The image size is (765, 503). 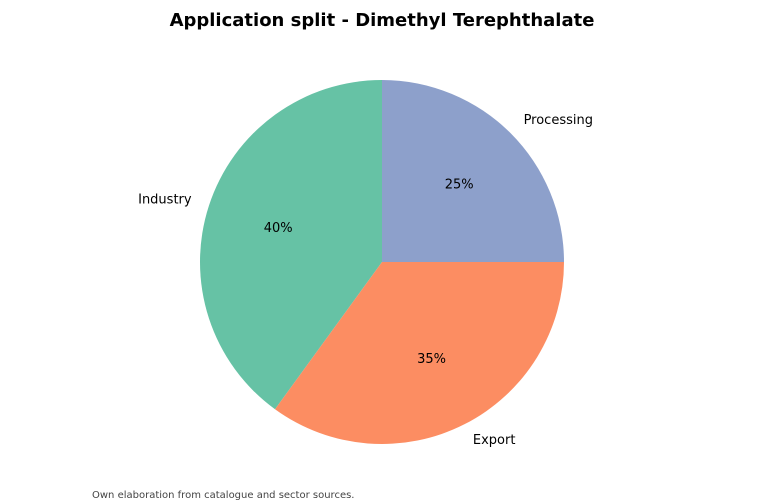 I want to click on slice-label: Industry, so click(x=165, y=200).